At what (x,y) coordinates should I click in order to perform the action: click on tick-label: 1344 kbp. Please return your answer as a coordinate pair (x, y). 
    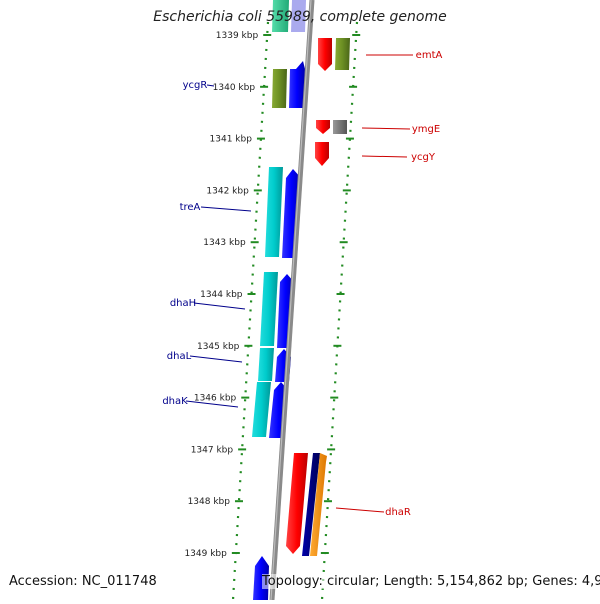
    Looking at the image, I should click on (221, 295).